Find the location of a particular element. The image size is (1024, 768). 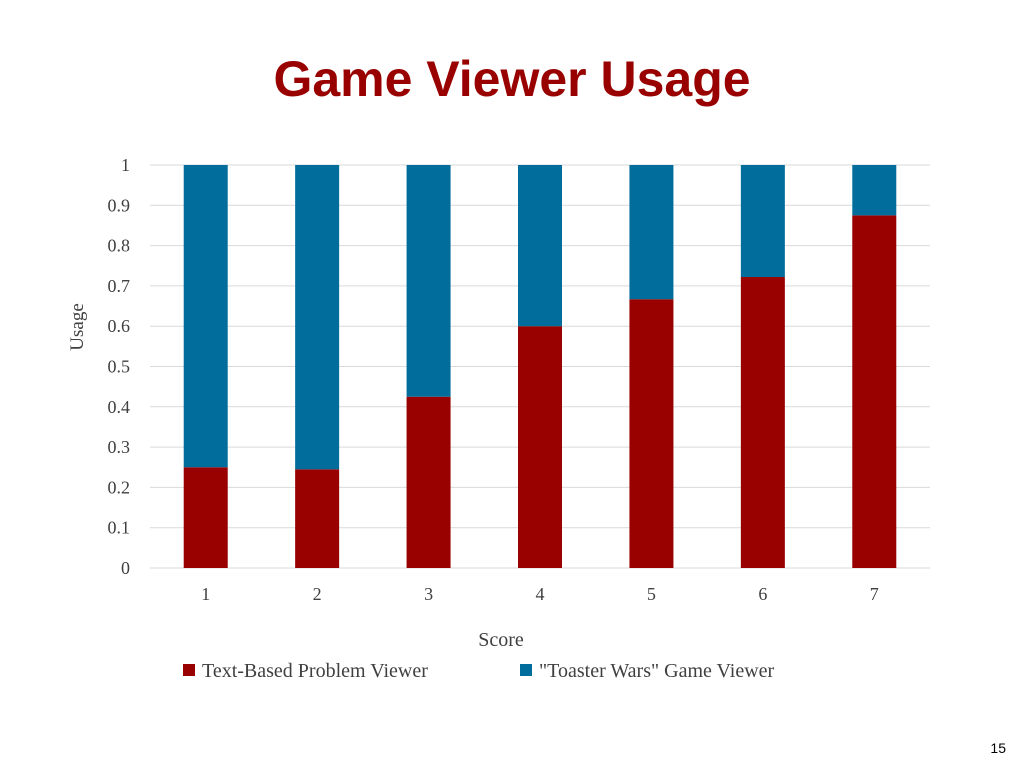

y-tick-label: 0.5 is located at coordinates (119, 367).